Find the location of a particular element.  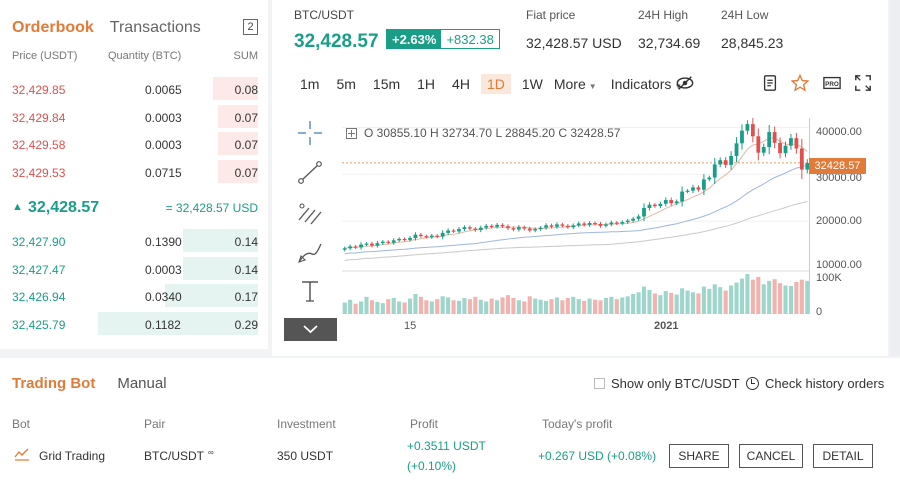

right-scroll-edge is located at coordinates (895, 178).